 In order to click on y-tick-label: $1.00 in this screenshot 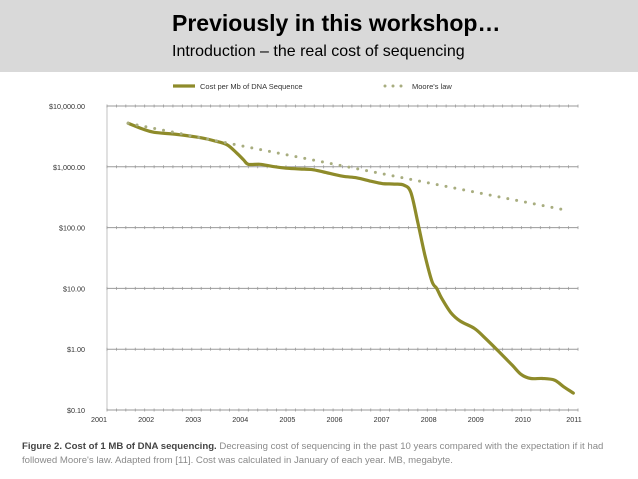, I will do `click(76, 349)`.